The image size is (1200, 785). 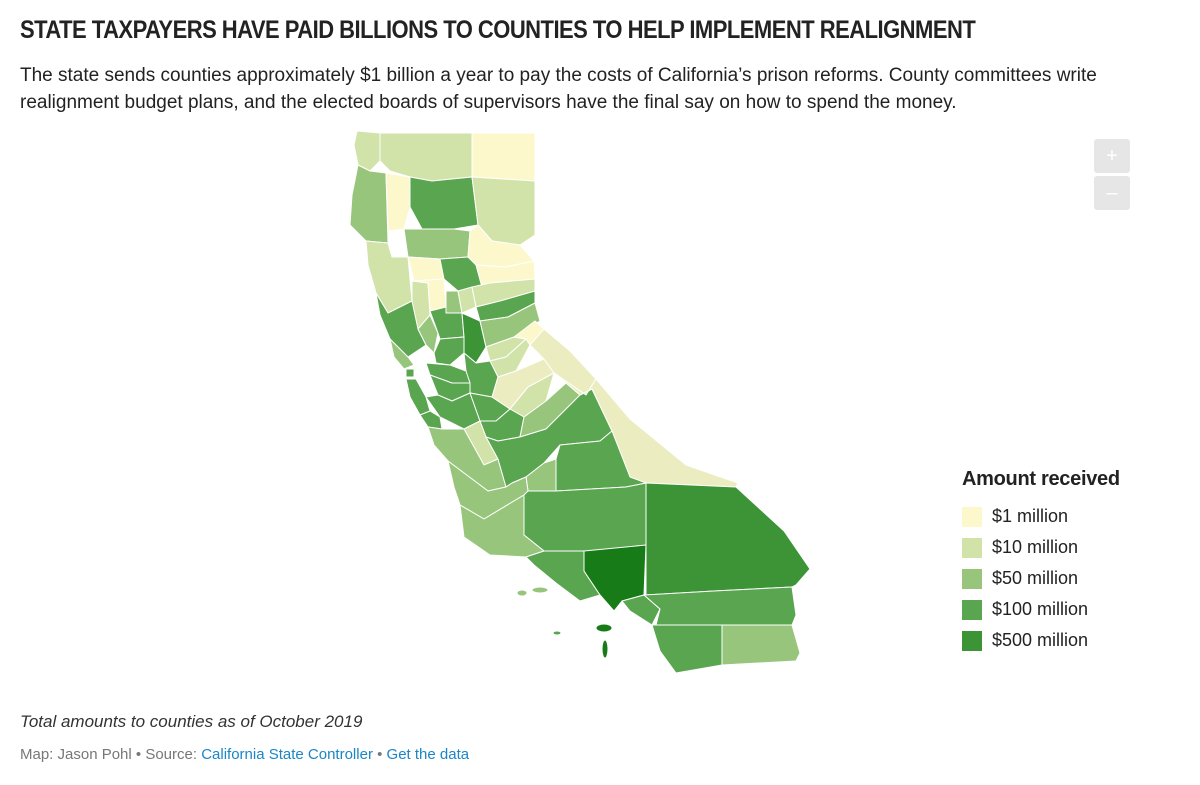 I want to click on get-data-link: Get the data, so click(x=428, y=754).